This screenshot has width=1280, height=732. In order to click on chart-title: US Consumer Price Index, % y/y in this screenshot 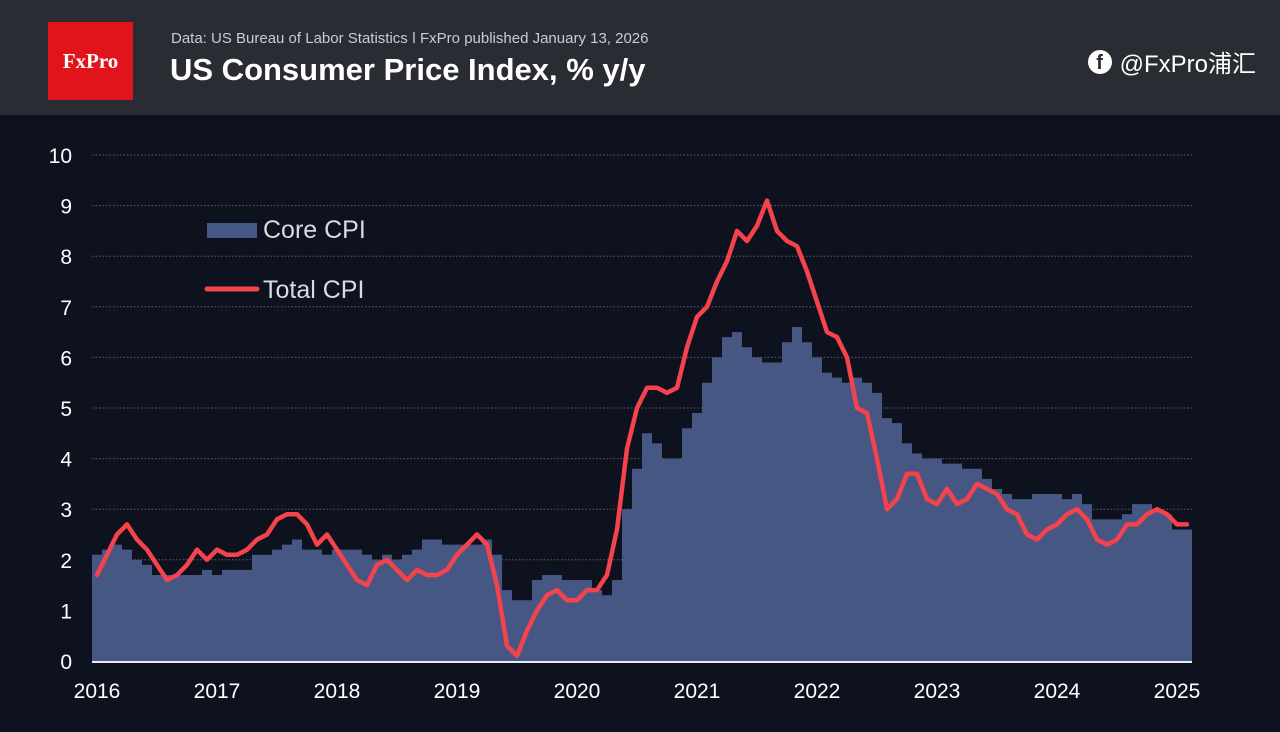, I will do `click(408, 69)`.